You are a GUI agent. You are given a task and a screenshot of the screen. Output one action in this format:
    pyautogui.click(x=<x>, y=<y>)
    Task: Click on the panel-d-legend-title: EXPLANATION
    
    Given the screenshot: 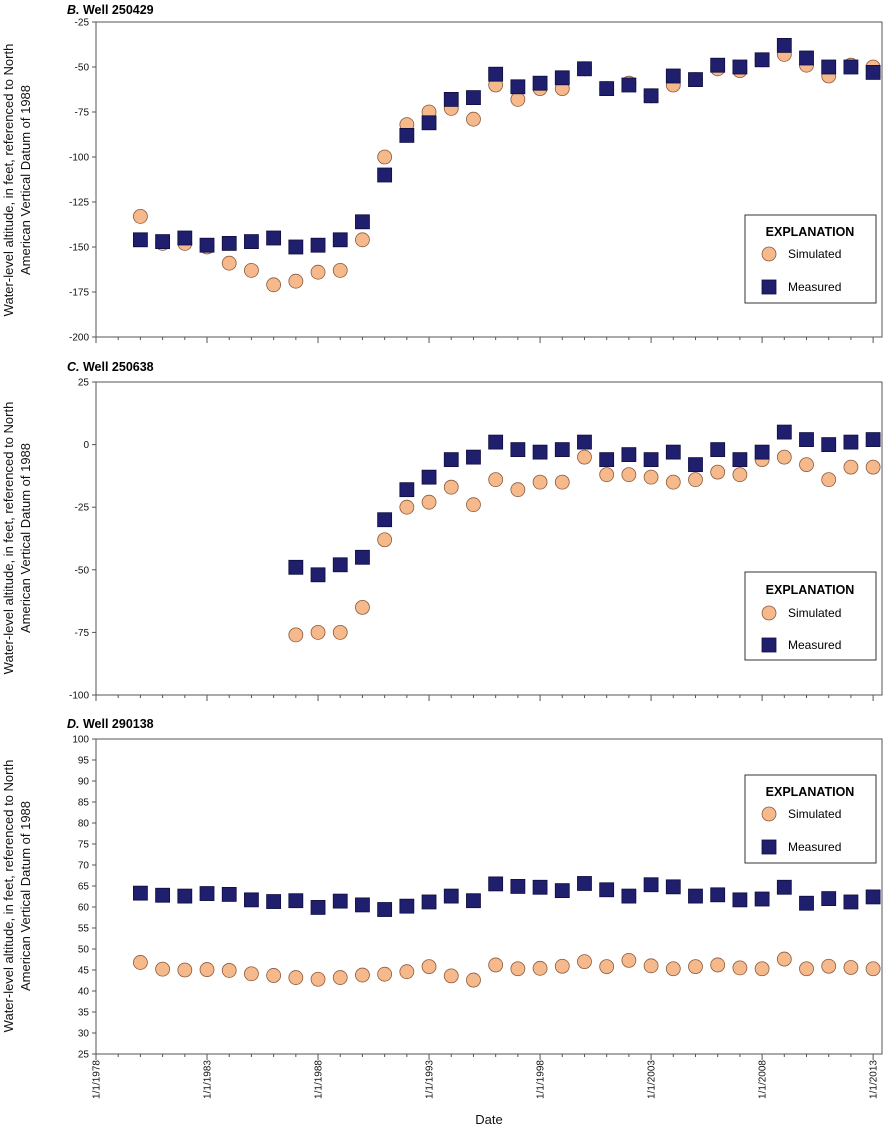 What is the action you would take?
    pyautogui.click(x=810, y=792)
    